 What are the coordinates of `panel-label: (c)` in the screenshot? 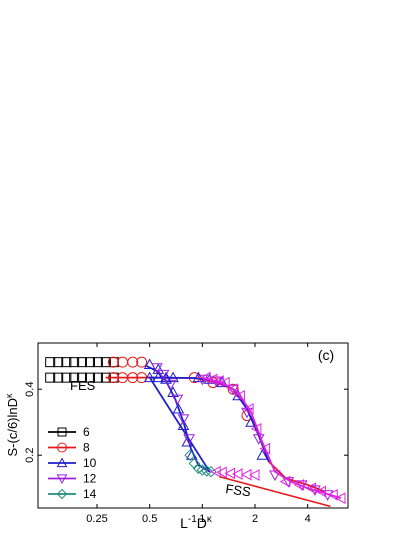 It's located at (326, 355).